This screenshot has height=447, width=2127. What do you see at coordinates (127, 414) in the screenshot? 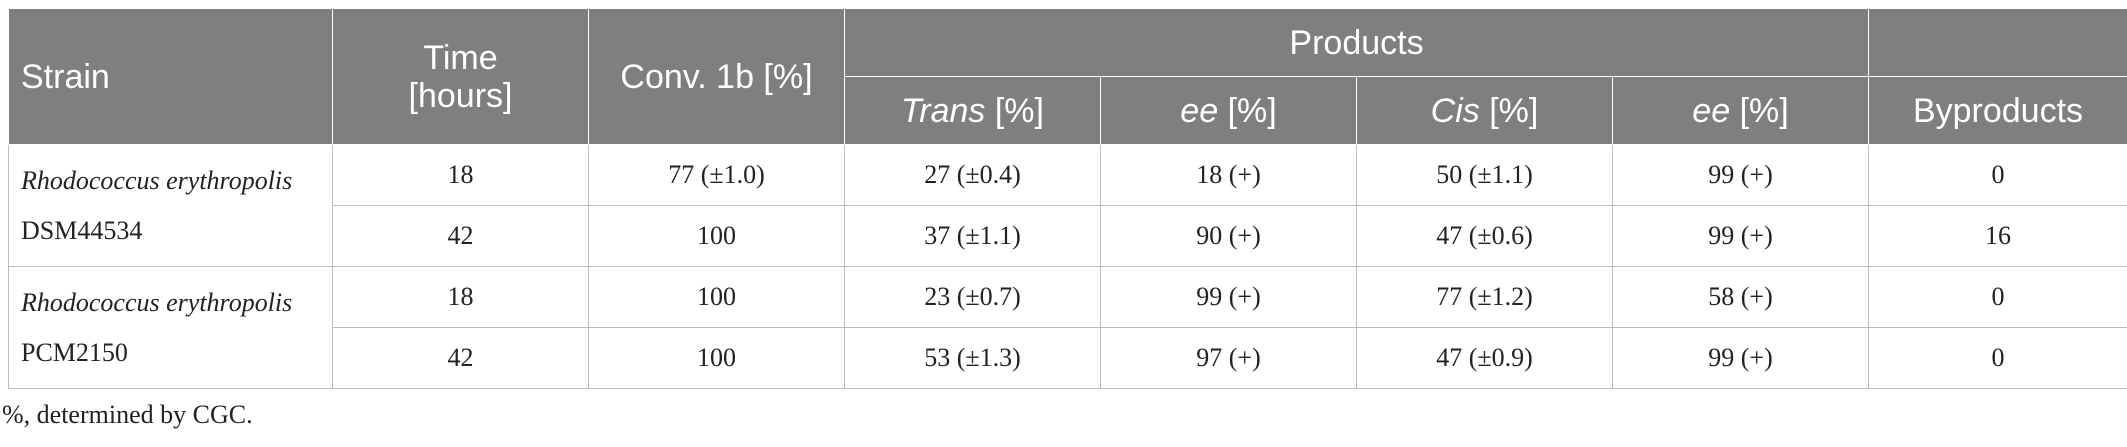
I see `table-footnote: %, determined by CGC.` at bounding box center [127, 414].